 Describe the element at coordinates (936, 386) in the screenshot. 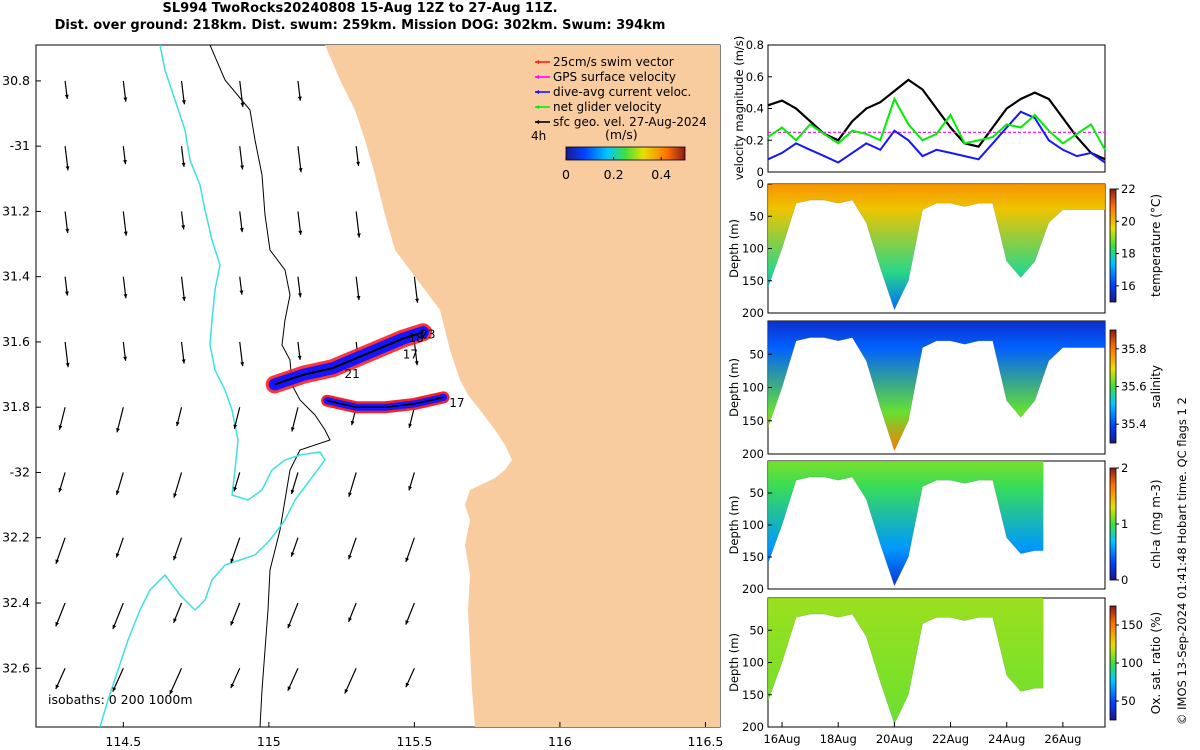

I see `section-fill` at that location.